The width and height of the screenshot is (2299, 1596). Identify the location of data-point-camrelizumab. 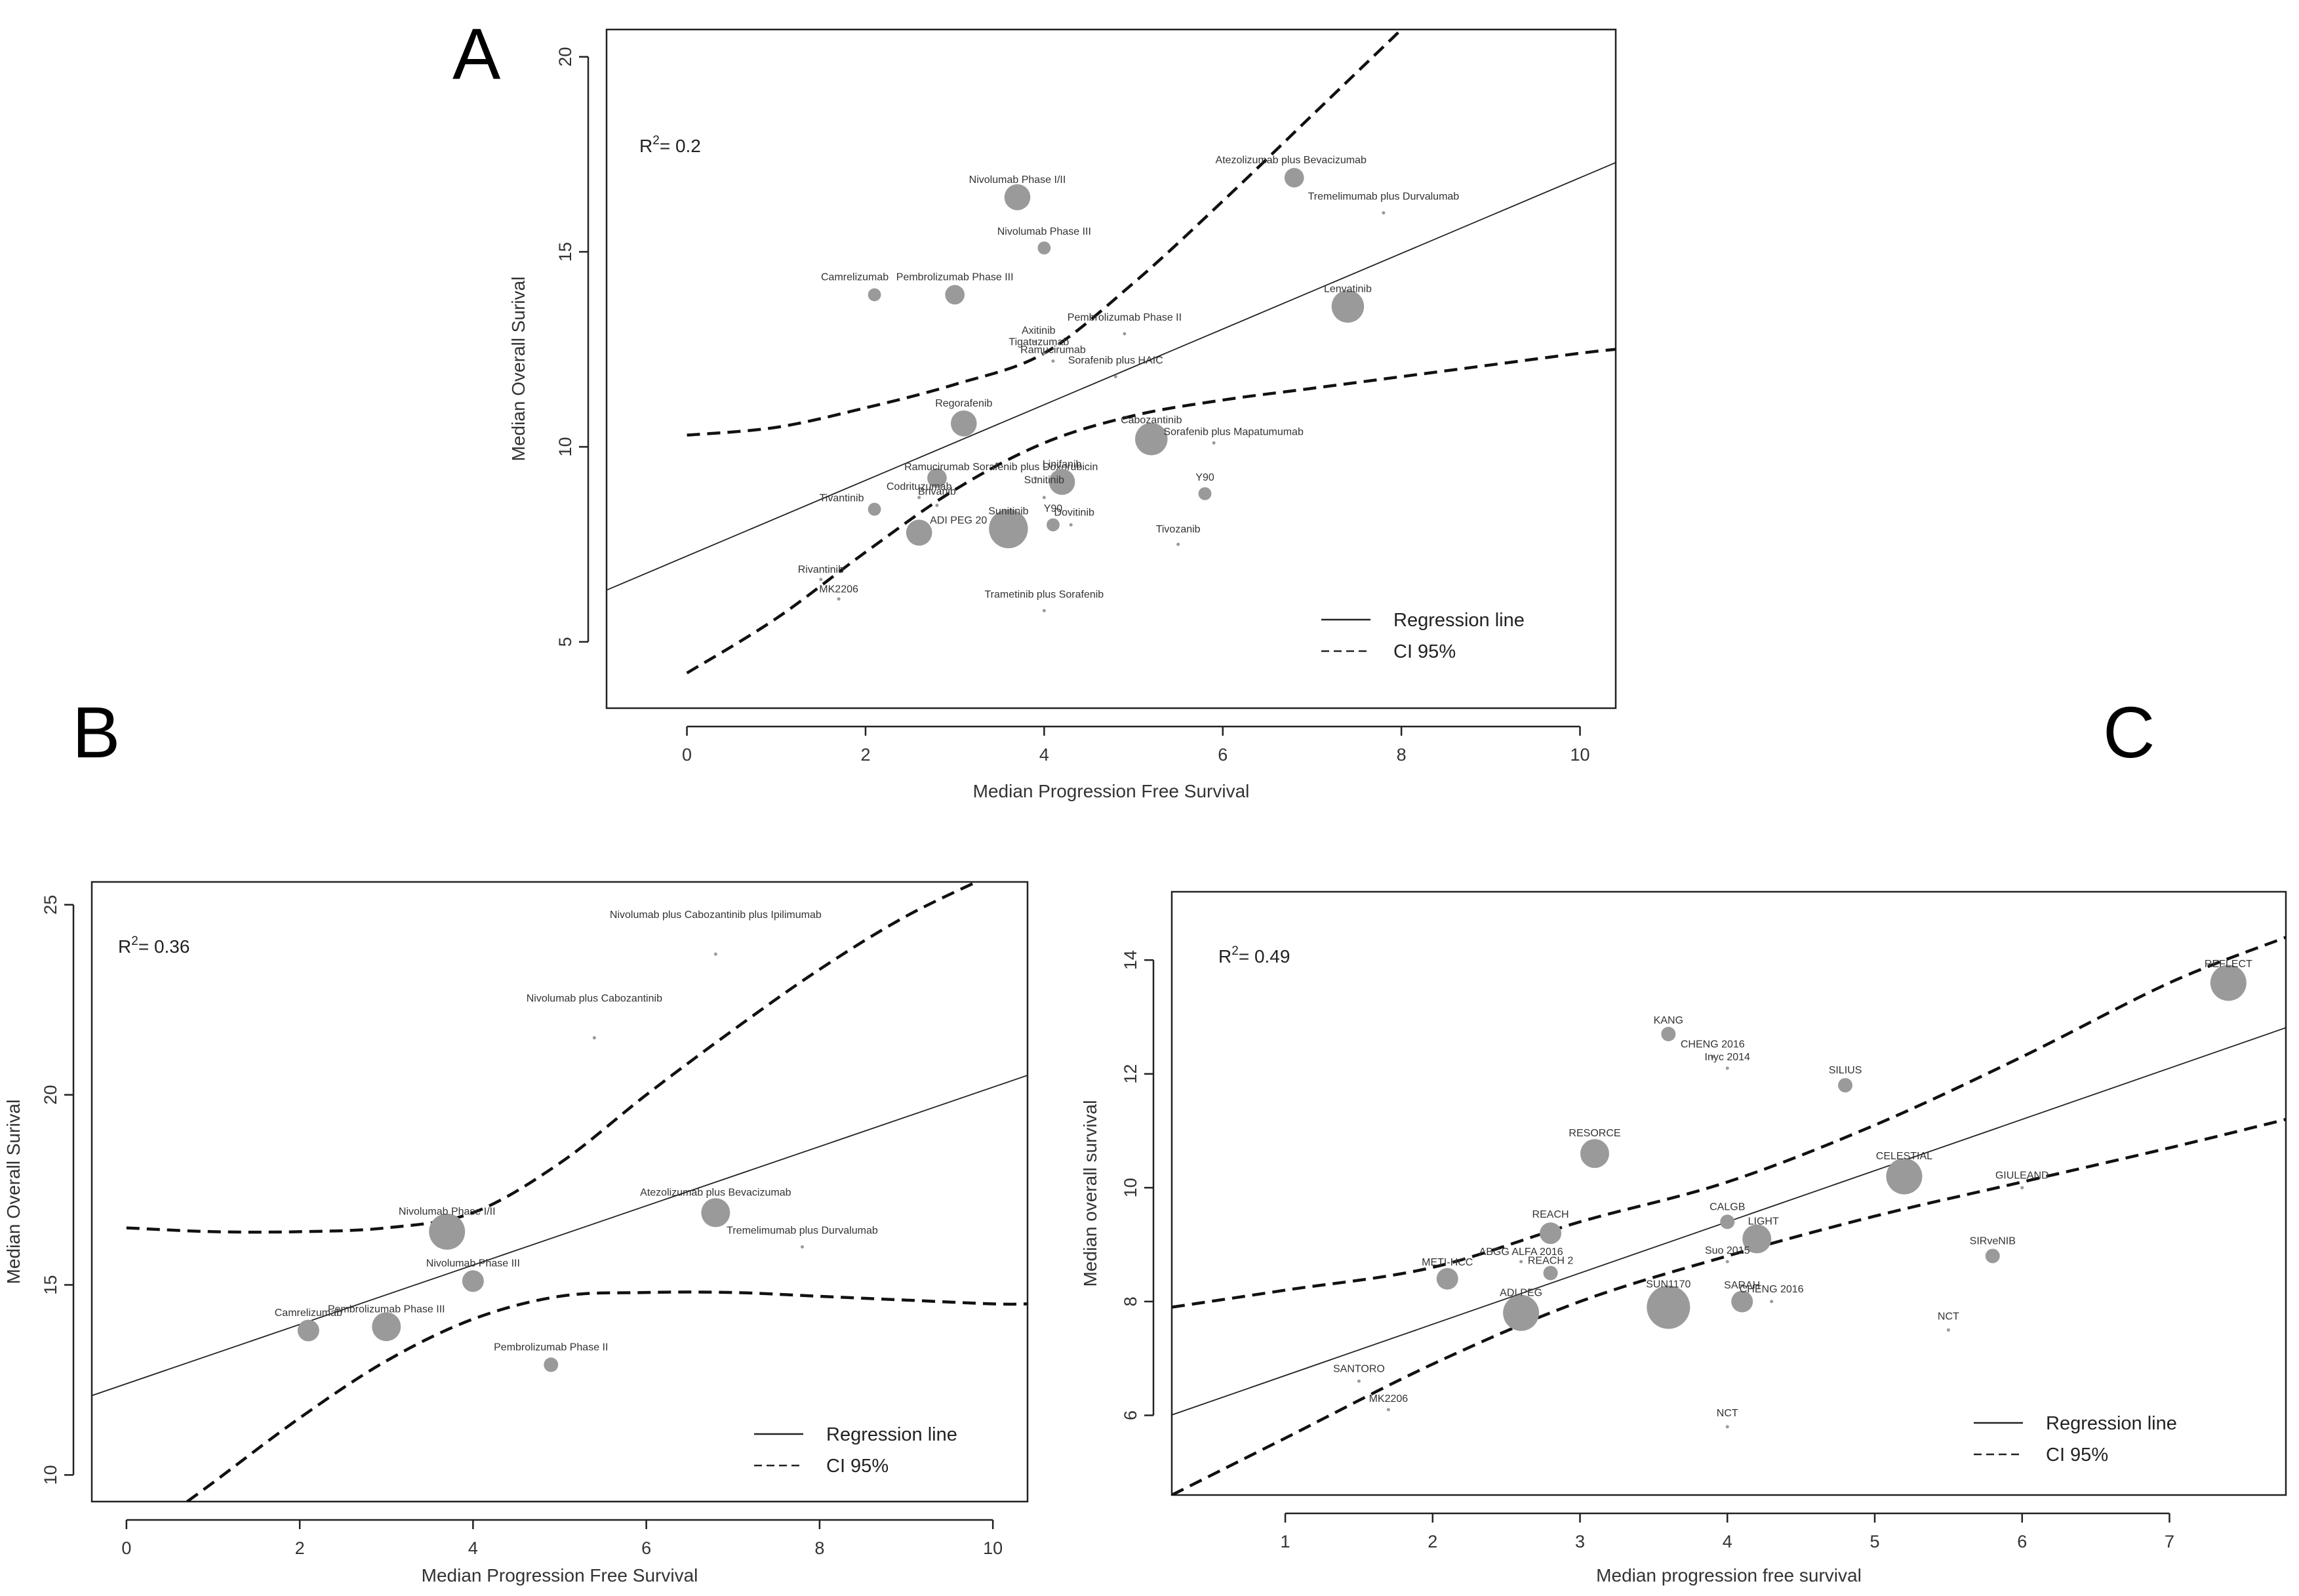
(874, 295).